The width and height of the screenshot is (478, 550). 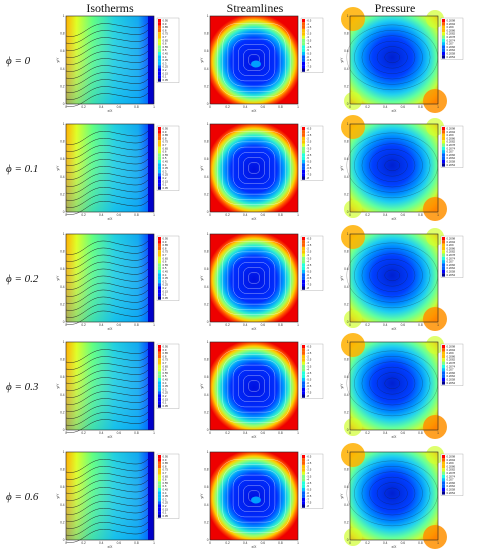 I want to click on legend-value: -4.5, so click(x=309, y=155).